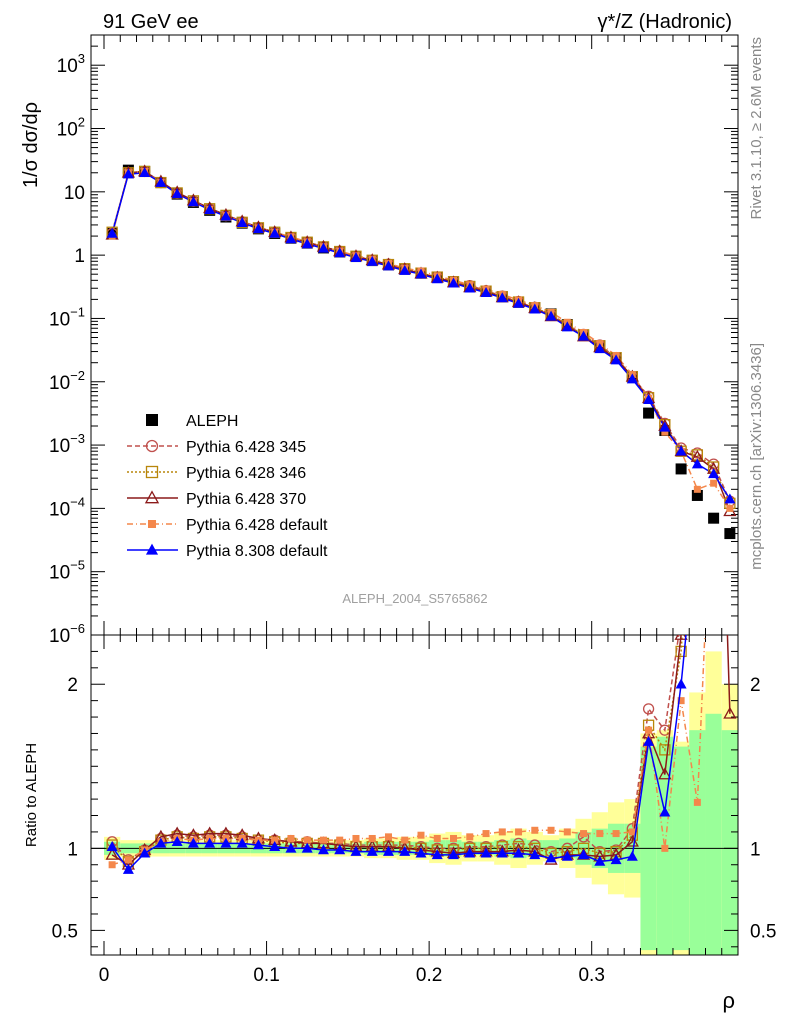 The width and height of the screenshot is (786, 1024). Describe the element at coordinates (72, 685) in the screenshot. I see `ratio-tick-label: 2` at that location.